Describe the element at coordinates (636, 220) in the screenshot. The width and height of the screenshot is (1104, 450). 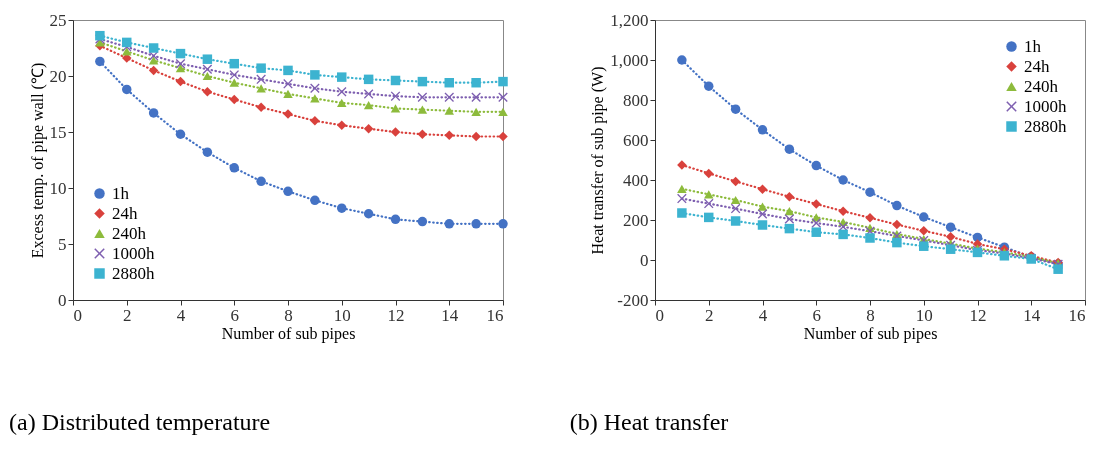
I see `y-tick-label: 200` at that location.